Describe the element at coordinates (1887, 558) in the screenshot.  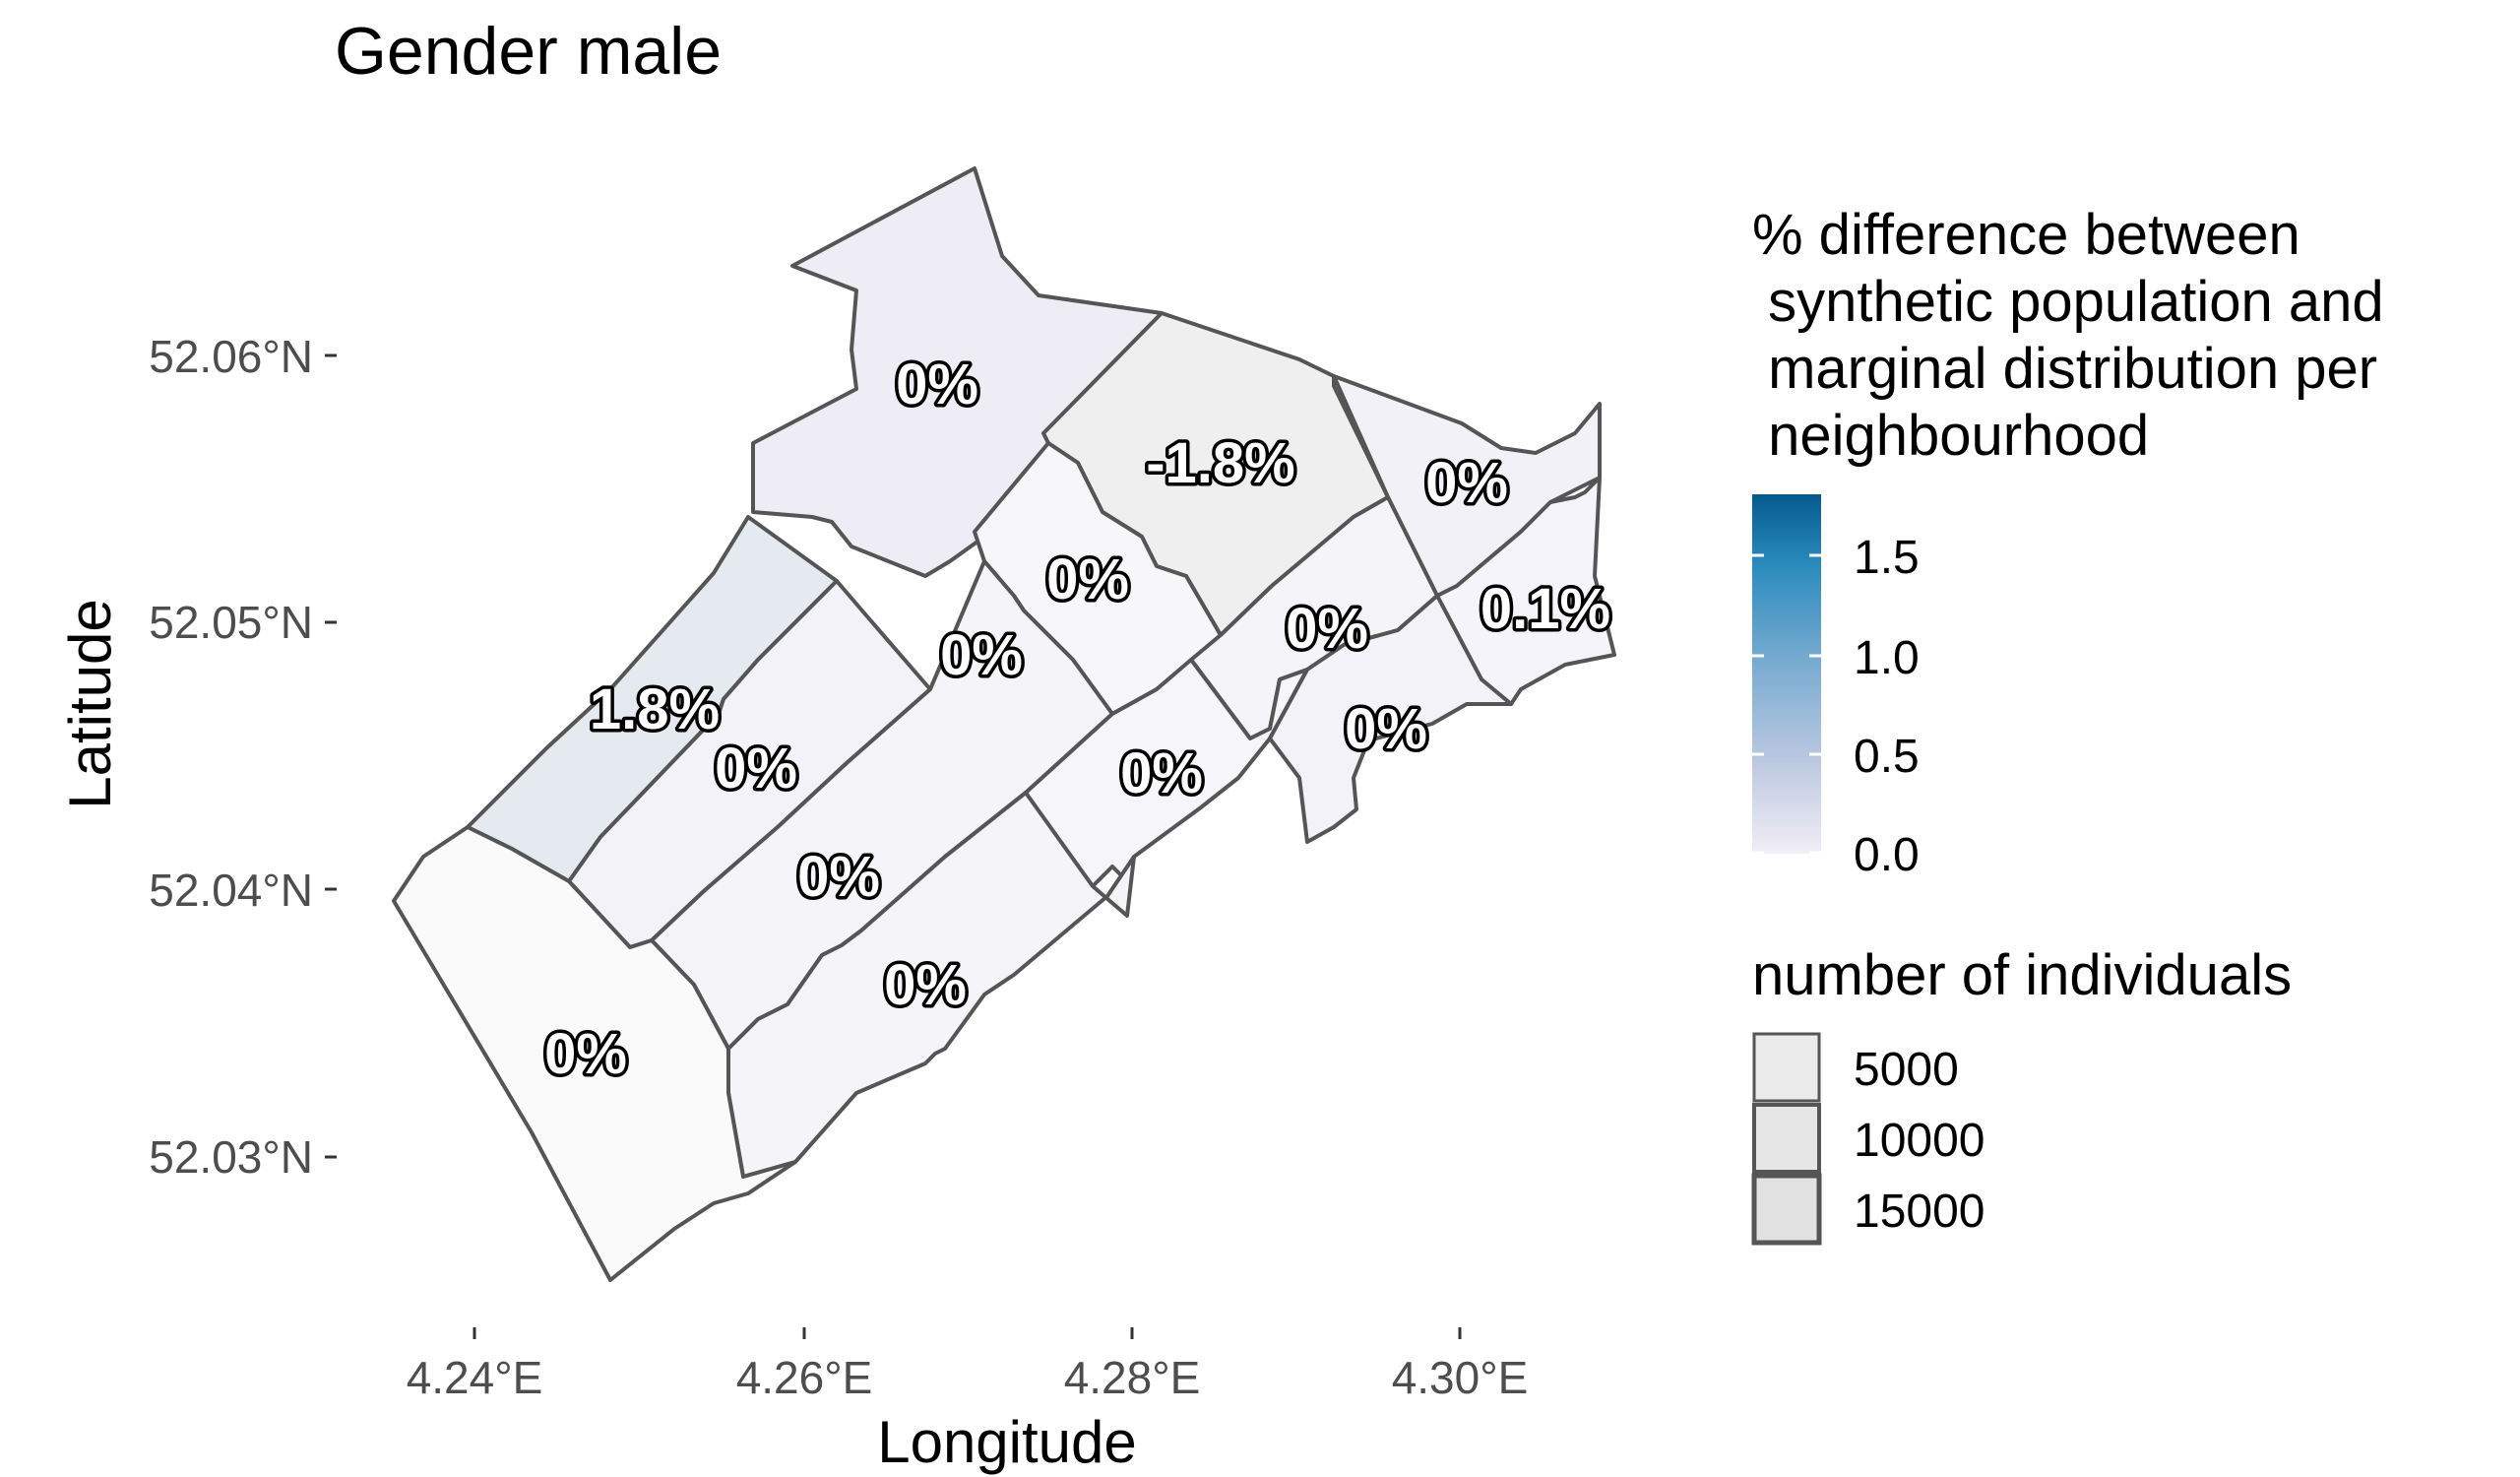
I see `color-legend-label: 1.5` at that location.